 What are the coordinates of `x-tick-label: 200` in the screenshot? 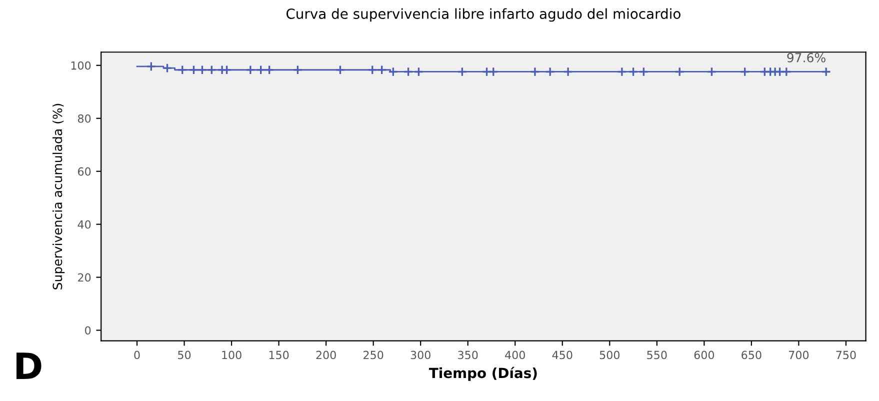 It's located at (326, 355).